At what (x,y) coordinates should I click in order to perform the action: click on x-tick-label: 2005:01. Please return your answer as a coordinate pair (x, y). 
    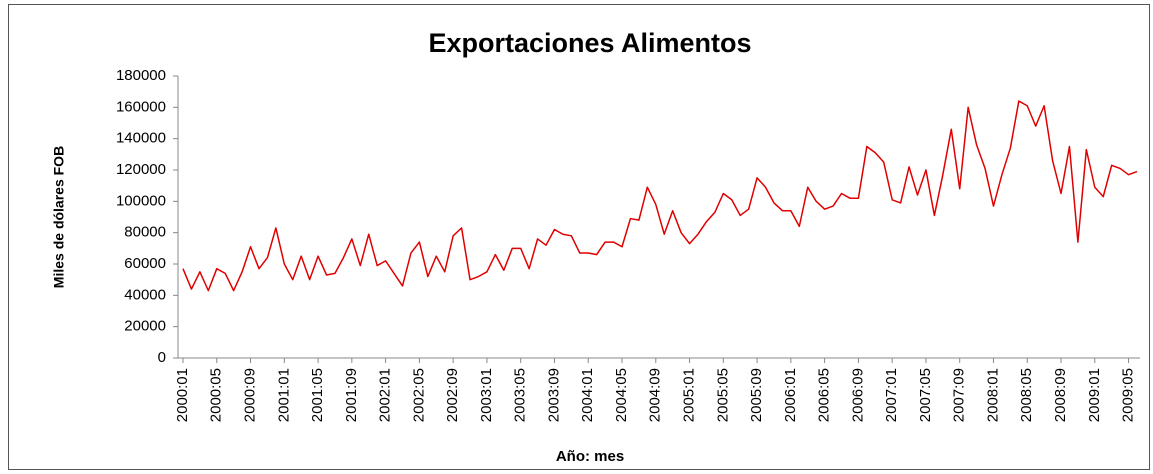
    Looking at the image, I should click on (689, 395).